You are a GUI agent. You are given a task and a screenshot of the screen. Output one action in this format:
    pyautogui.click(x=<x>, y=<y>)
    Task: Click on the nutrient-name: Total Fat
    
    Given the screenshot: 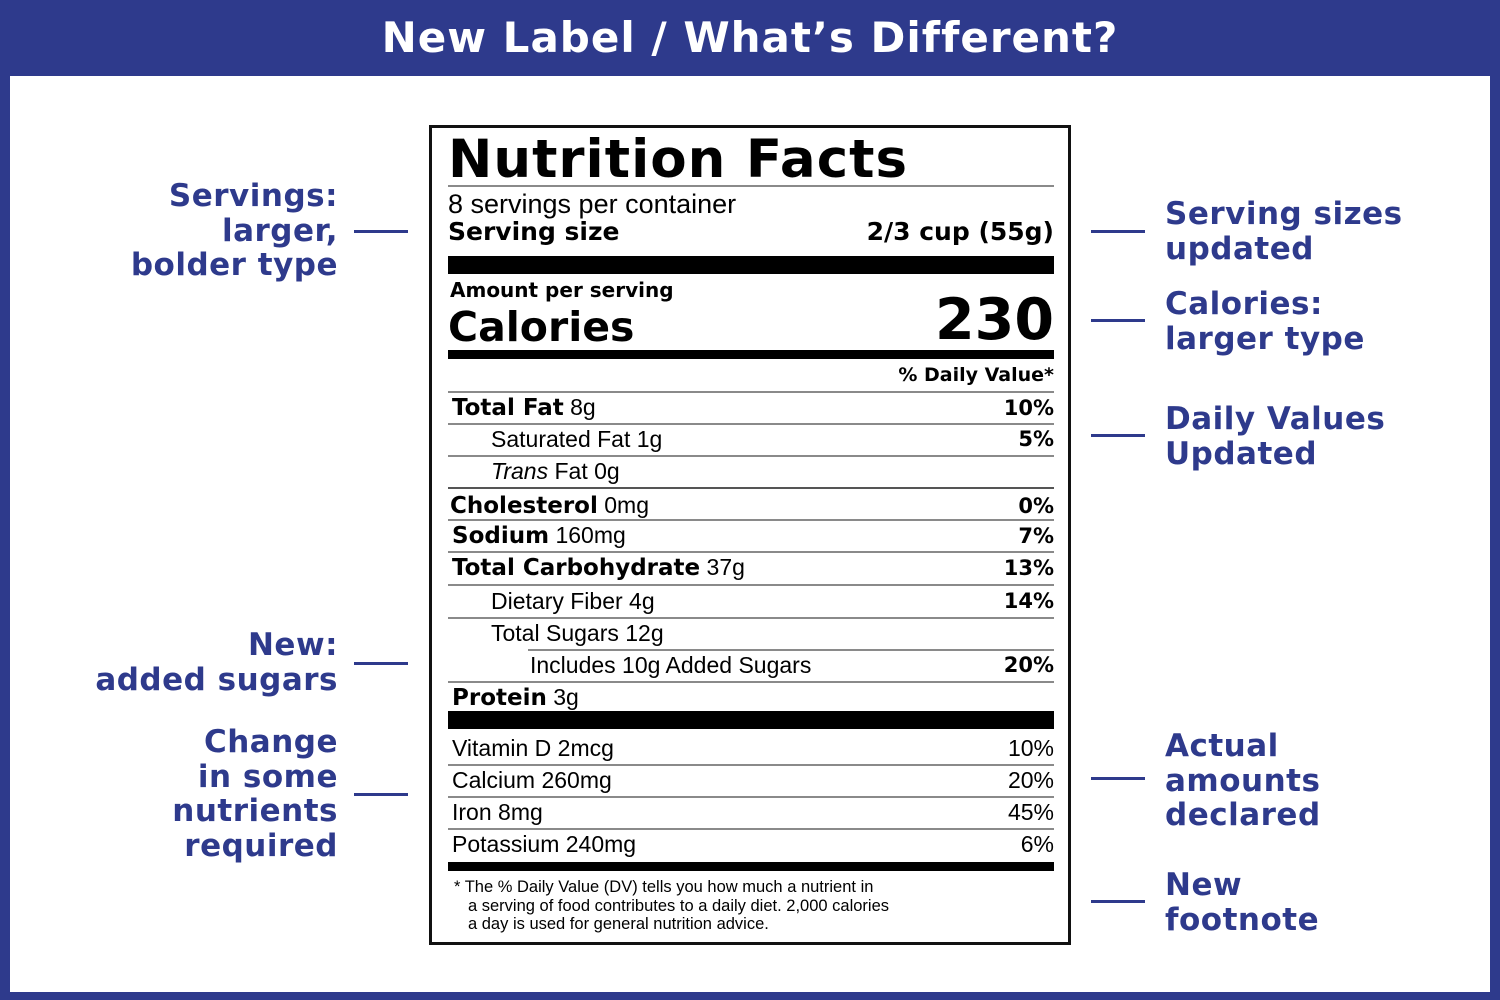 What is the action you would take?
    pyautogui.click(x=508, y=408)
    